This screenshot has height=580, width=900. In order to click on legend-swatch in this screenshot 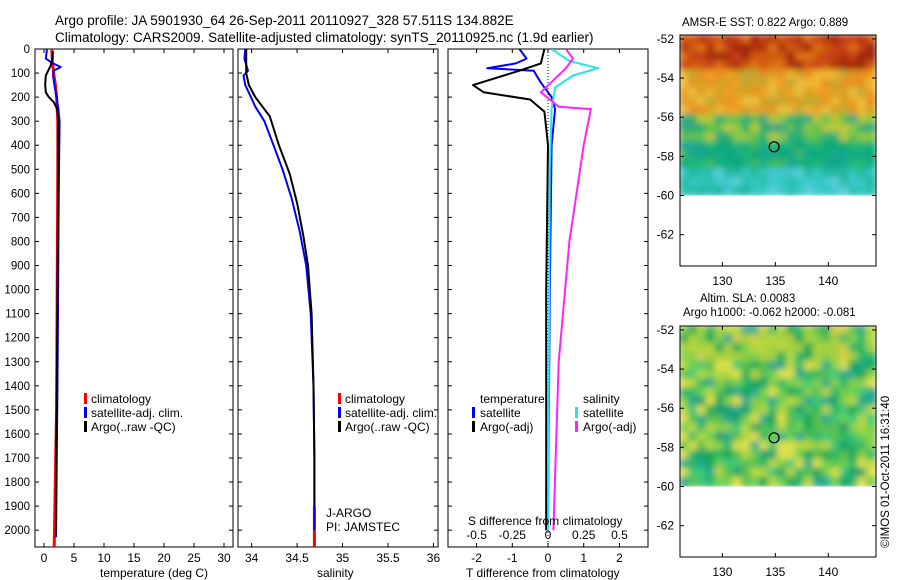, I will do `click(473, 426)`.